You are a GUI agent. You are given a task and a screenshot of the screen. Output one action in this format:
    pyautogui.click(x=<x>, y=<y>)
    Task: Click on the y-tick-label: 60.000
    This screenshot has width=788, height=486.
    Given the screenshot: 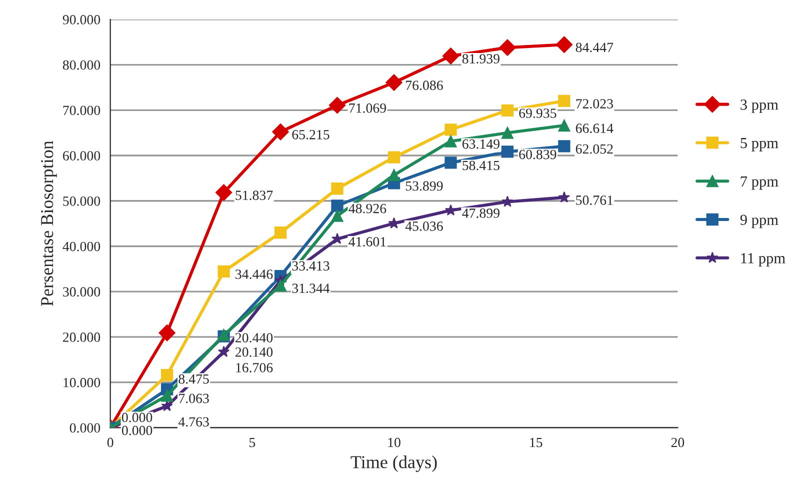 What is the action you would take?
    pyautogui.click(x=81, y=156)
    